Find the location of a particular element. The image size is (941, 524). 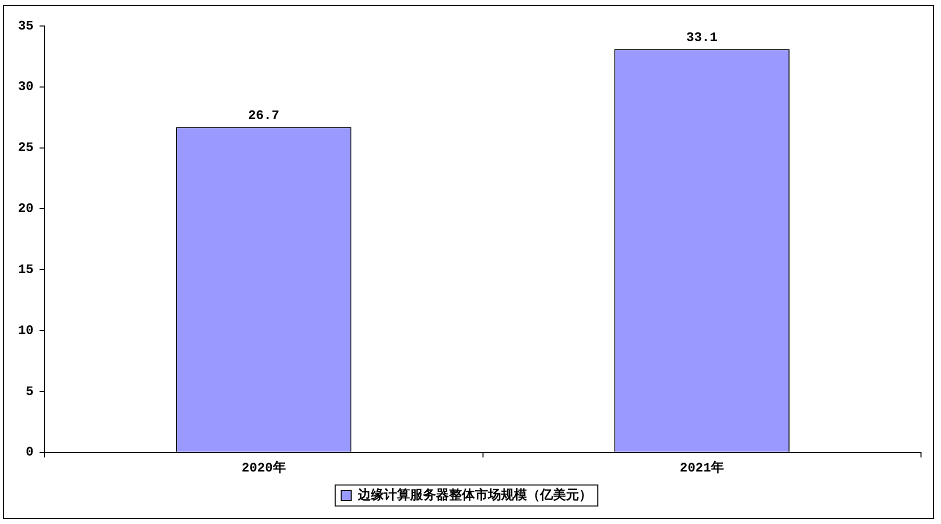

y-tick-label: 5 is located at coordinates (30, 391).